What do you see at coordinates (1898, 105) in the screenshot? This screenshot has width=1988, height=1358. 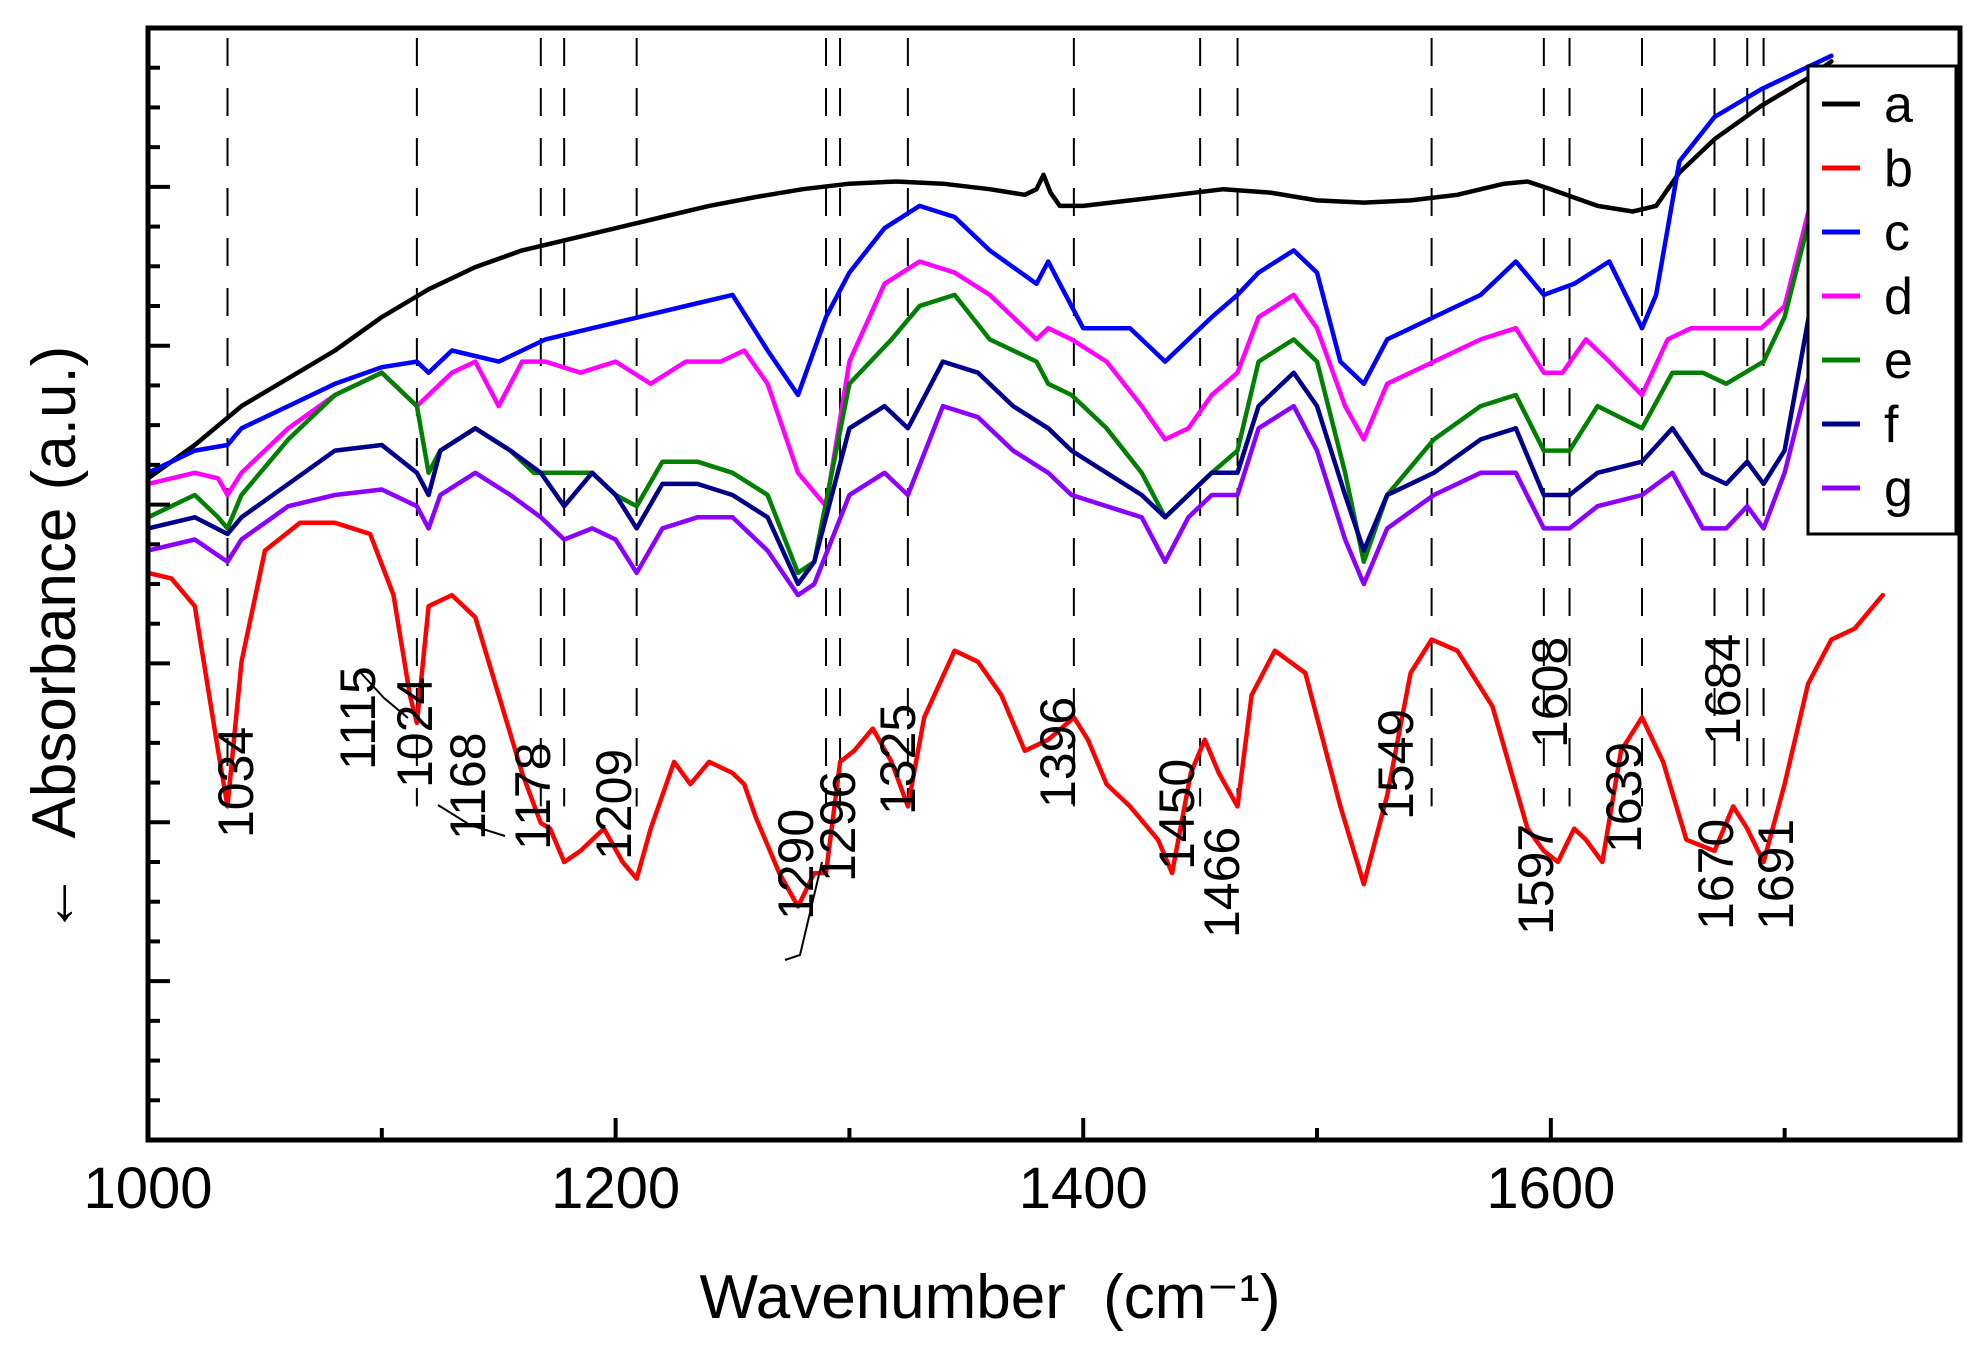 I see `legend-label-a: a` at bounding box center [1898, 105].